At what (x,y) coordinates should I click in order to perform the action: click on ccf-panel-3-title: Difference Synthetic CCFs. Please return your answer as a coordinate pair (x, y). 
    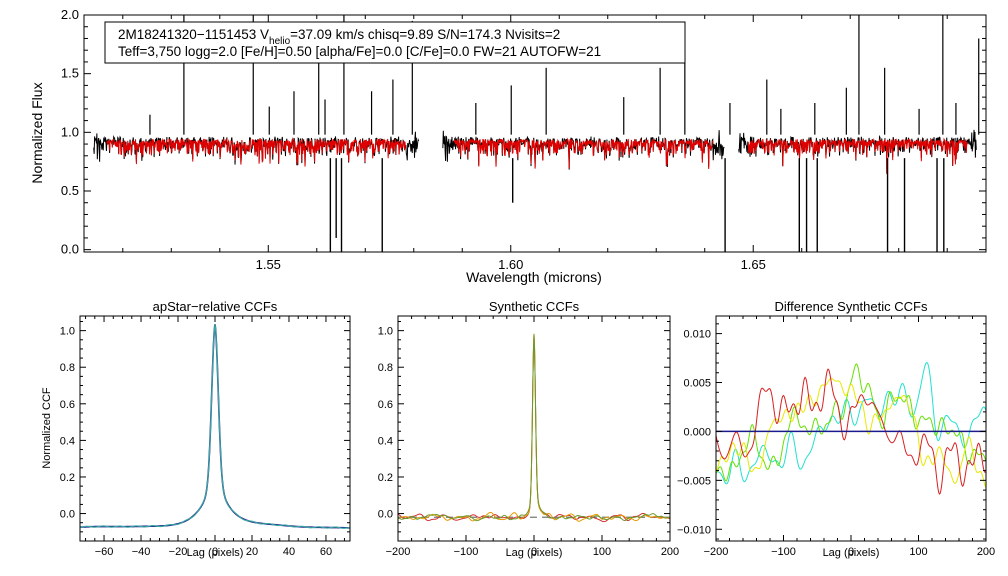
    Looking at the image, I should click on (851, 306).